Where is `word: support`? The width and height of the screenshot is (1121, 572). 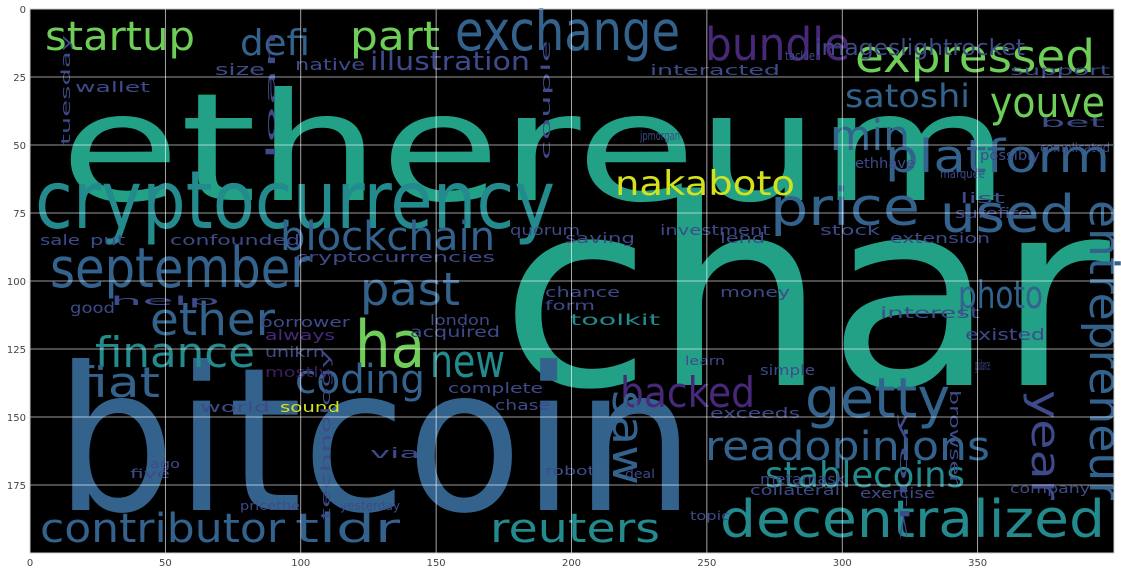 word: support is located at coordinates (1060, 71).